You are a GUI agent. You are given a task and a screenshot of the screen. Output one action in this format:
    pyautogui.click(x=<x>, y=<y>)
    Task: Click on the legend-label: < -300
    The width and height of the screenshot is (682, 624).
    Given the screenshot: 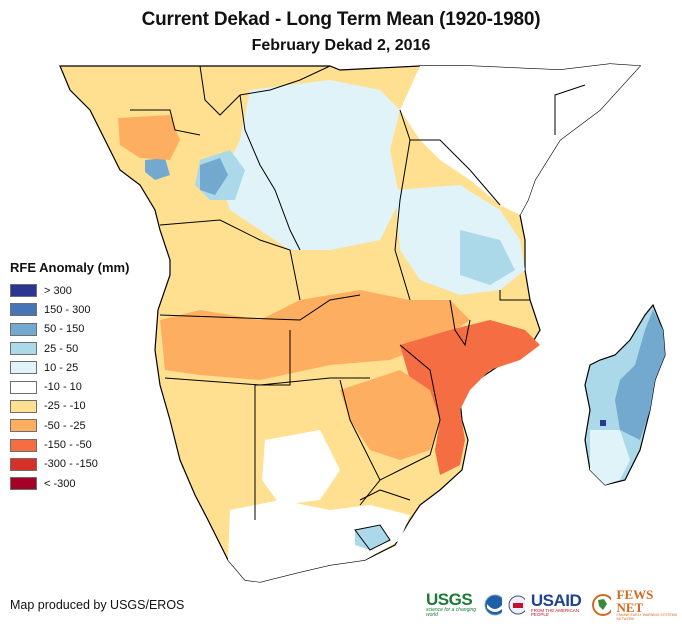 What is the action you would take?
    pyautogui.click(x=60, y=483)
    